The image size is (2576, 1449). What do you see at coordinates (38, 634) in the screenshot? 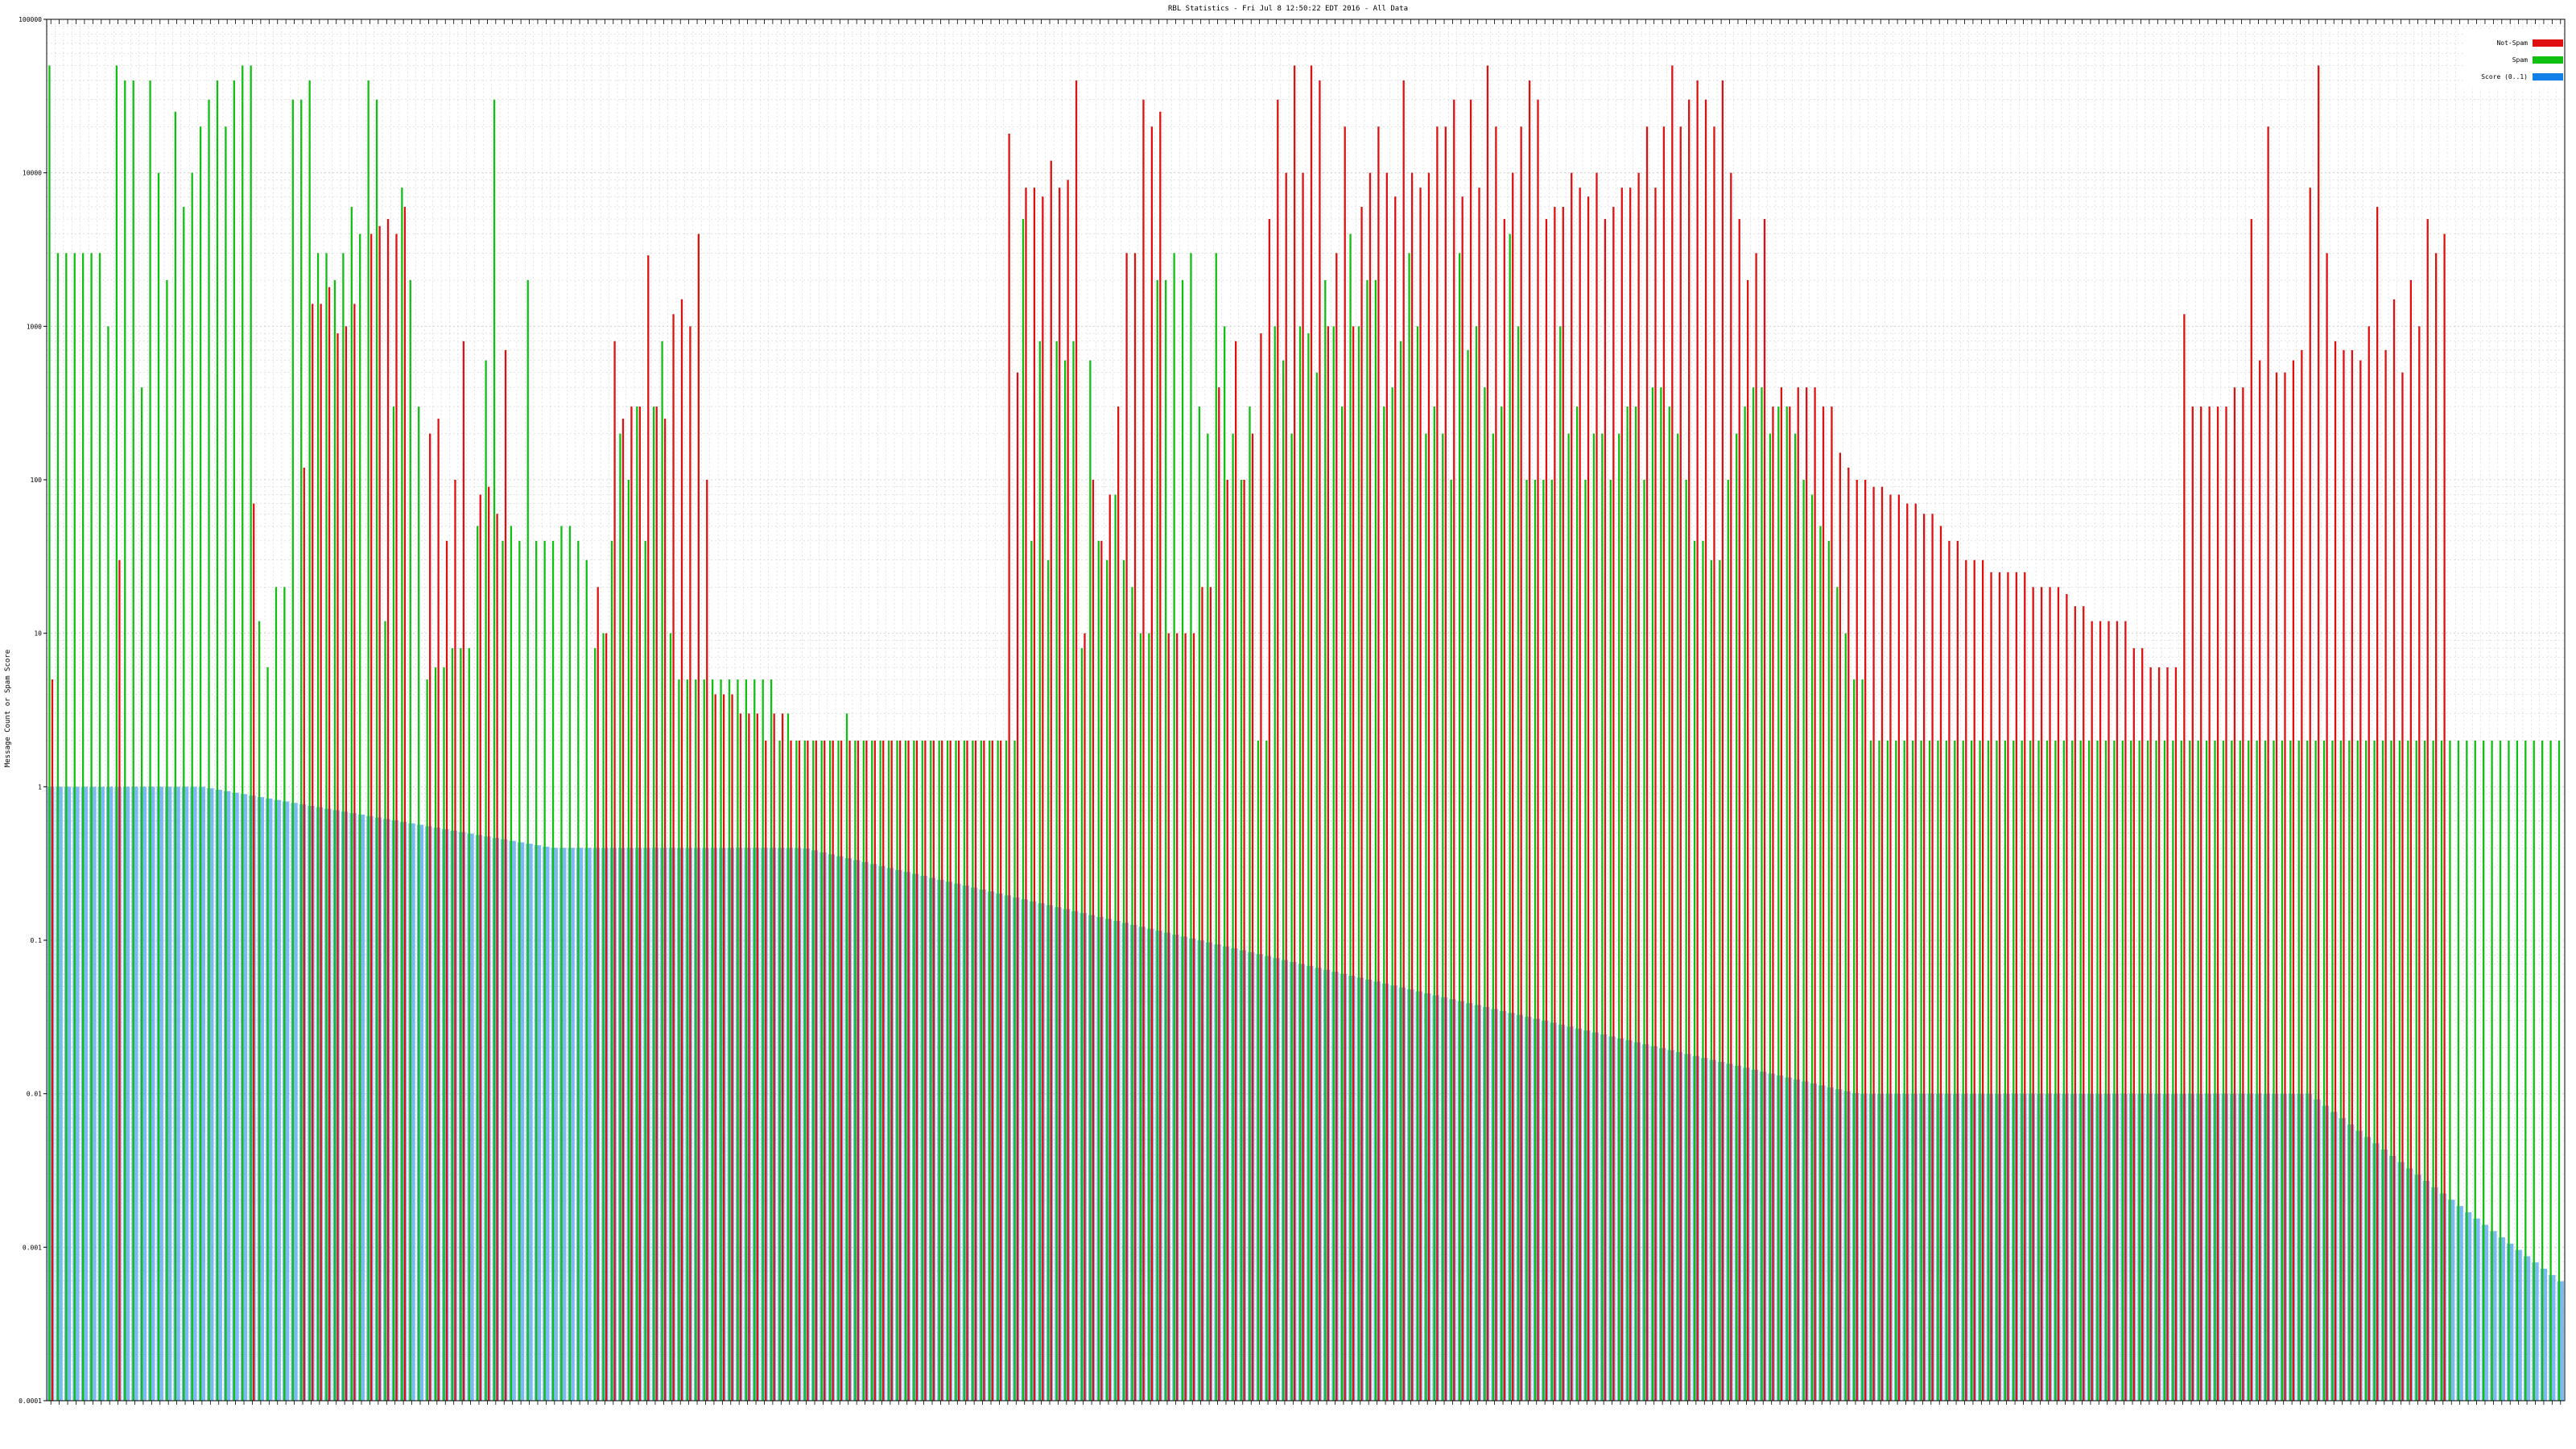
I see `y-tick-label: 10` at bounding box center [38, 634].